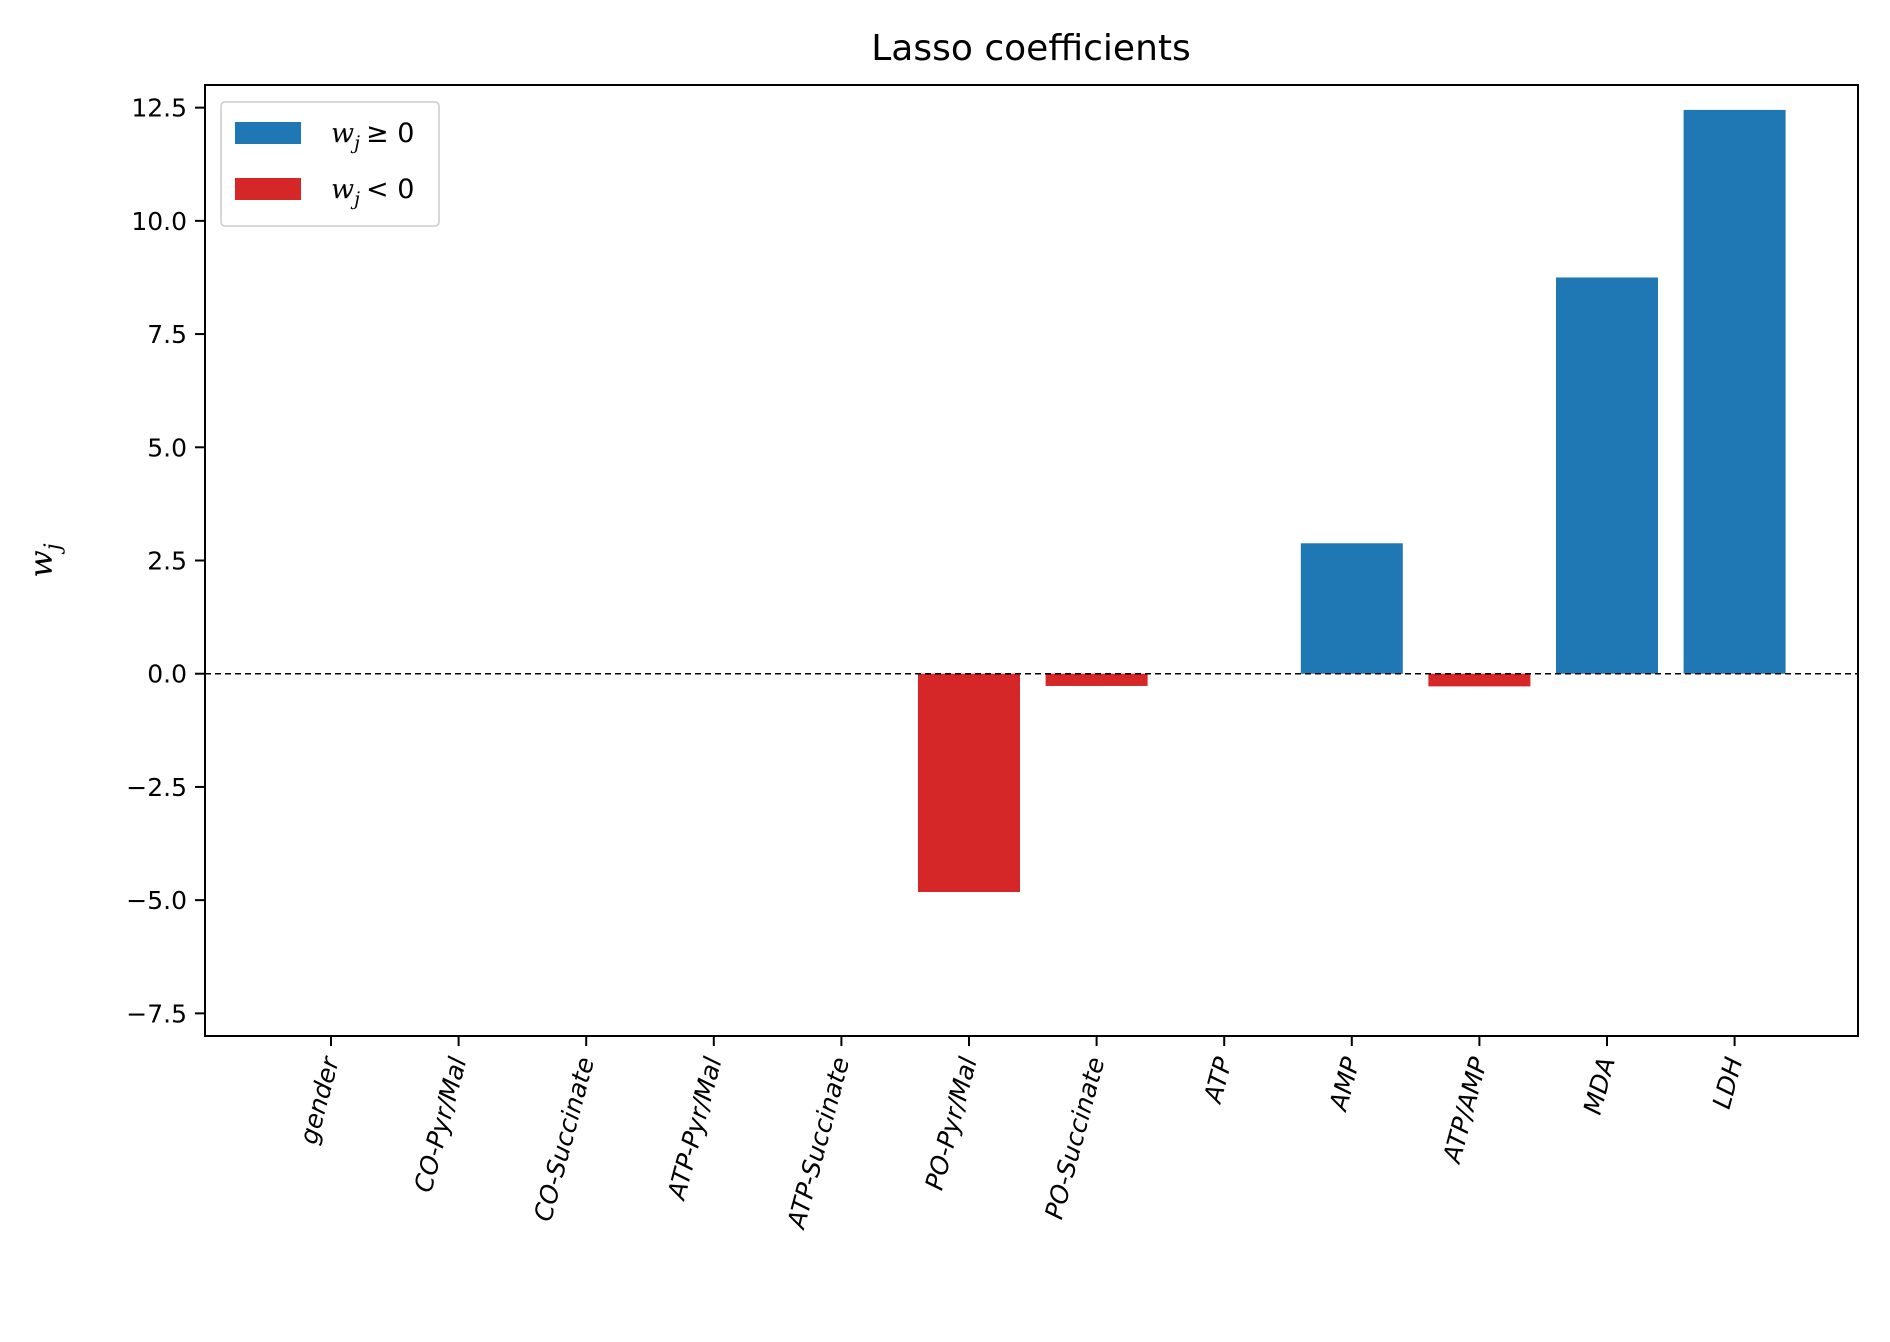 Image resolution: width=1890 pixels, height=1342 pixels. What do you see at coordinates (694, 1129) in the screenshot?
I see `x-tick-label: ATP-Pyr/Mal` at bounding box center [694, 1129].